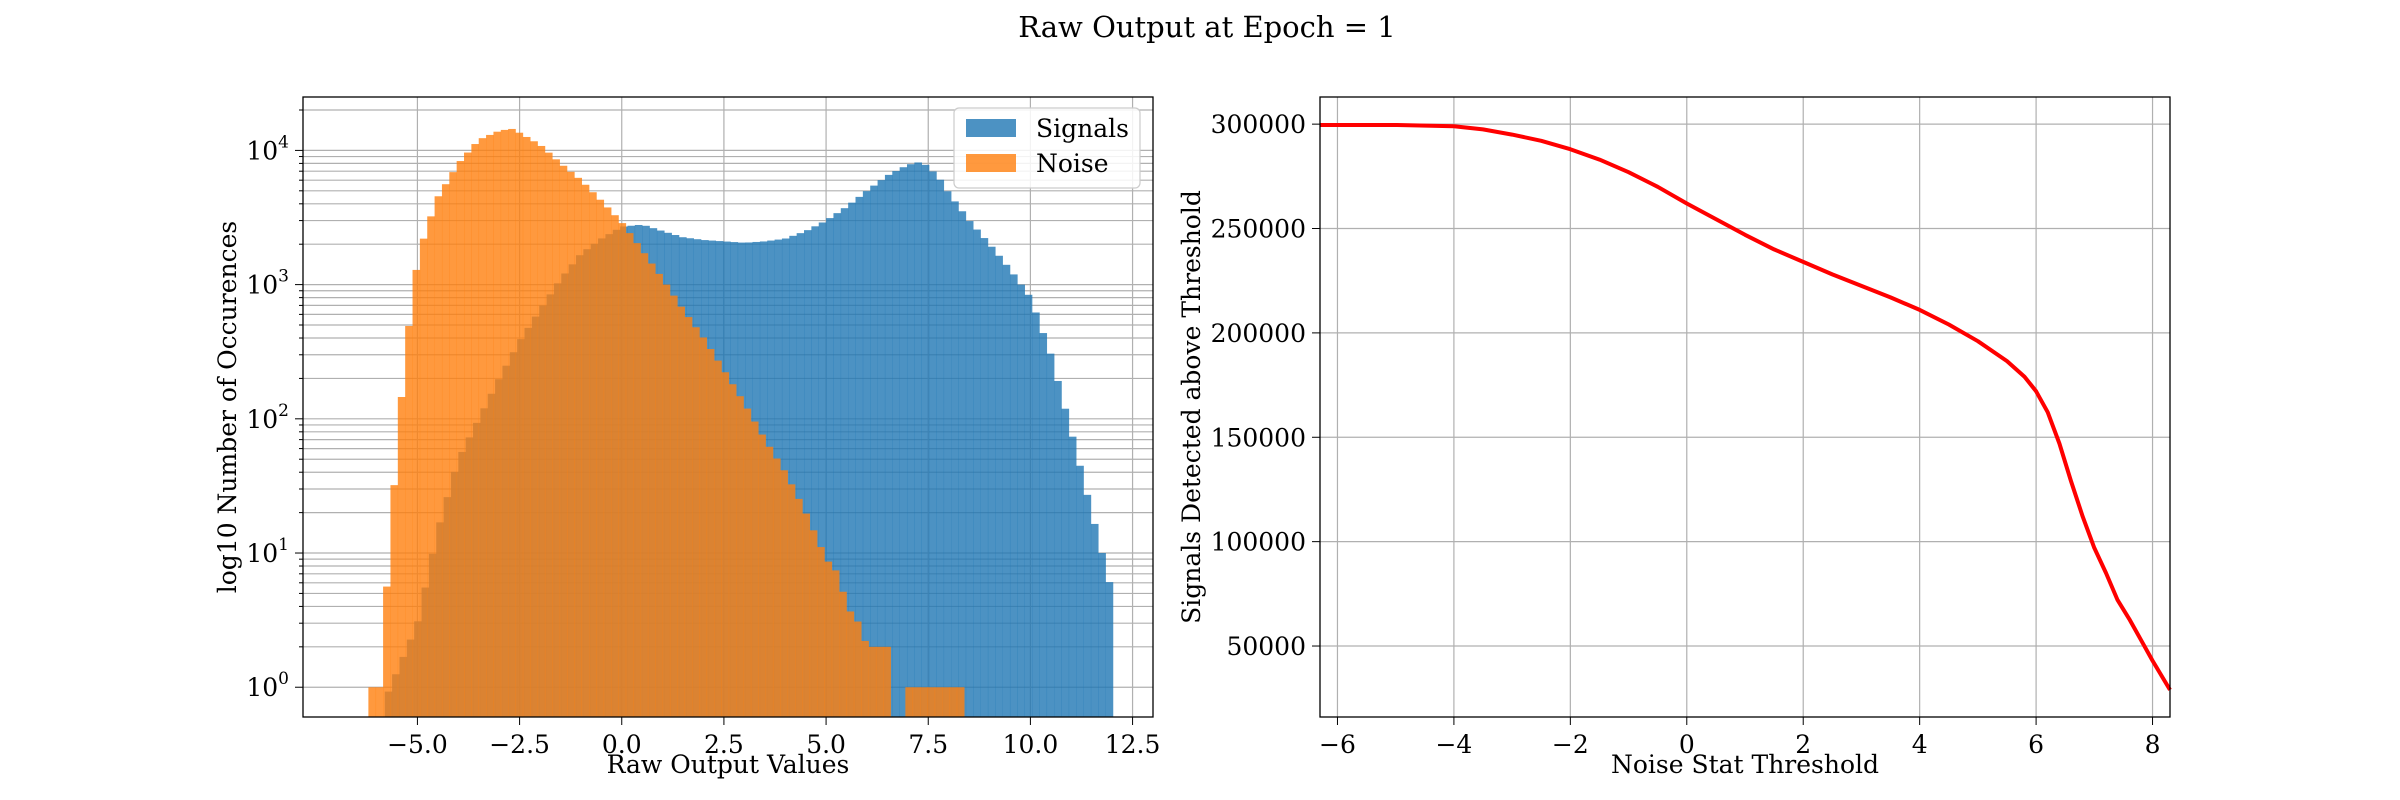 The width and height of the screenshot is (2400, 800). What do you see at coordinates (1453, 744) in the screenshot?
I see `l-xtick-label: −4` at bounding box center [1453, 744].